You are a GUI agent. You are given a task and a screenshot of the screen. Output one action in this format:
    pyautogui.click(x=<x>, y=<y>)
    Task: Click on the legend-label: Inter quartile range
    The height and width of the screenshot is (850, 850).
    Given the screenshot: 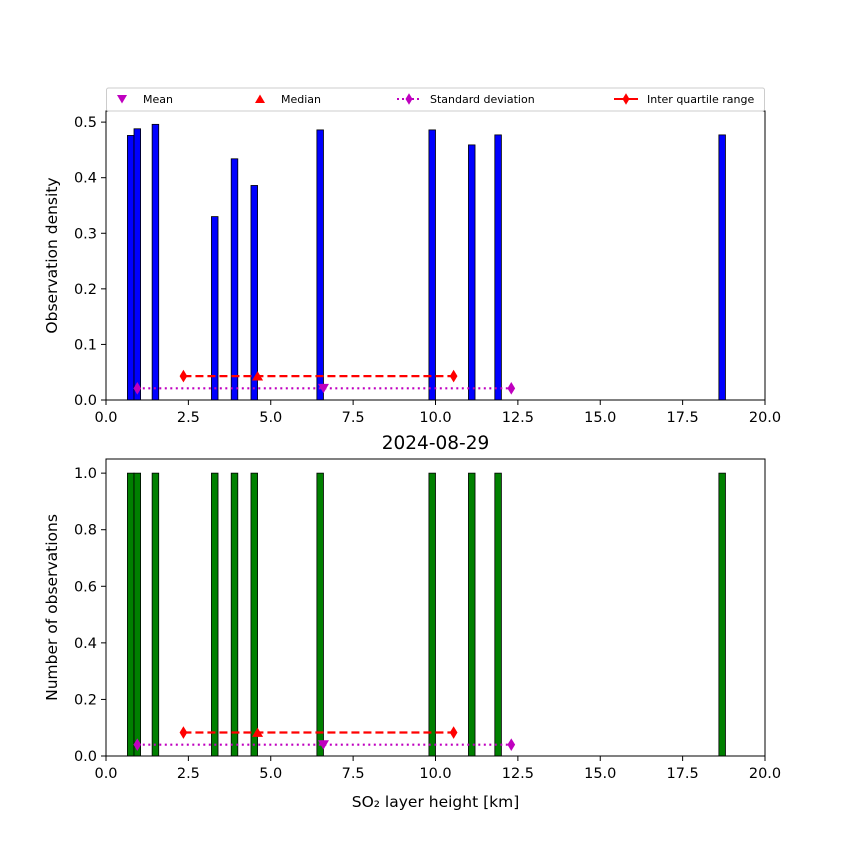 What is the action you would take?
    pyautogui.click(x=700, y=99)
    